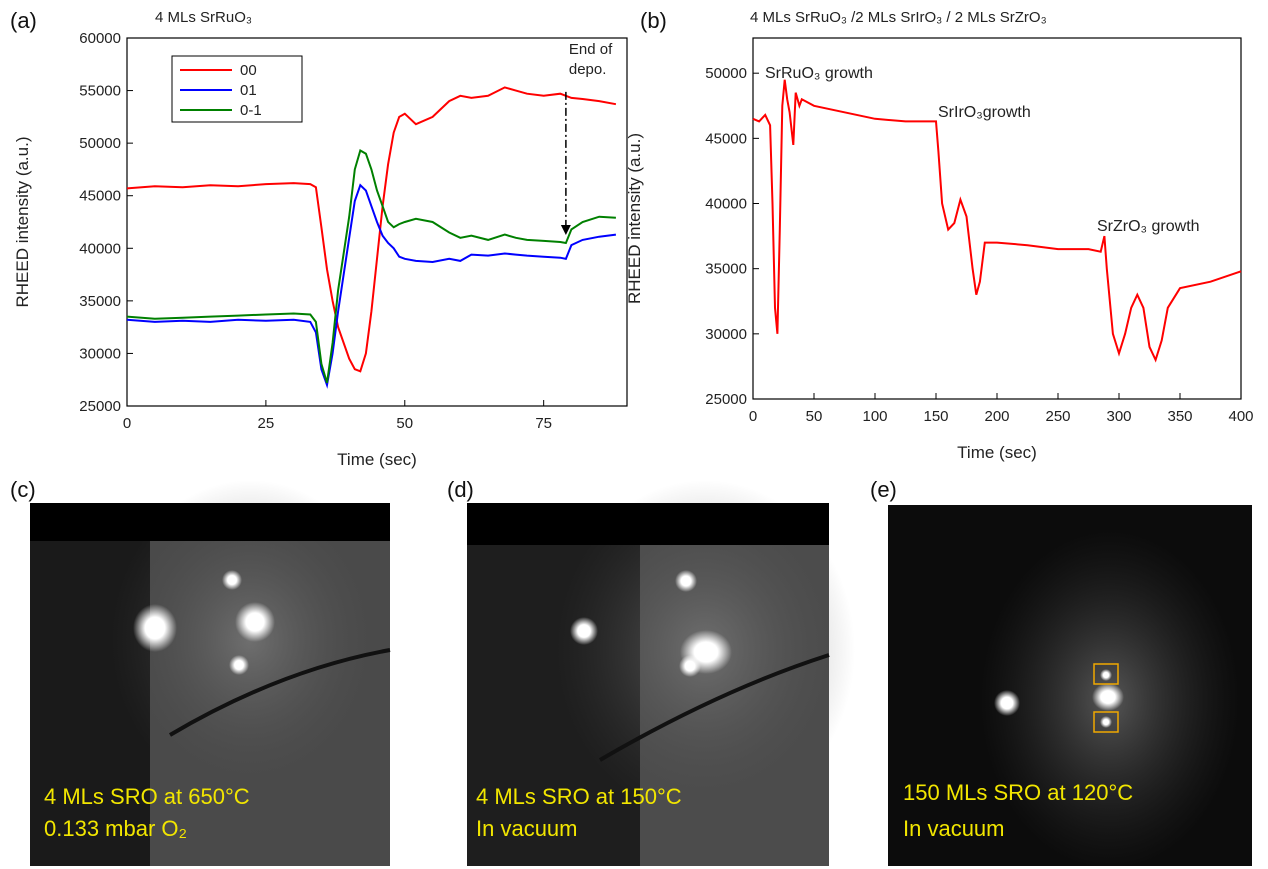 This screenshot has height=869, width=1268. Describe the element at coordinates (661, 673) in the screenshot. I see `rheed-image-d` at that location.